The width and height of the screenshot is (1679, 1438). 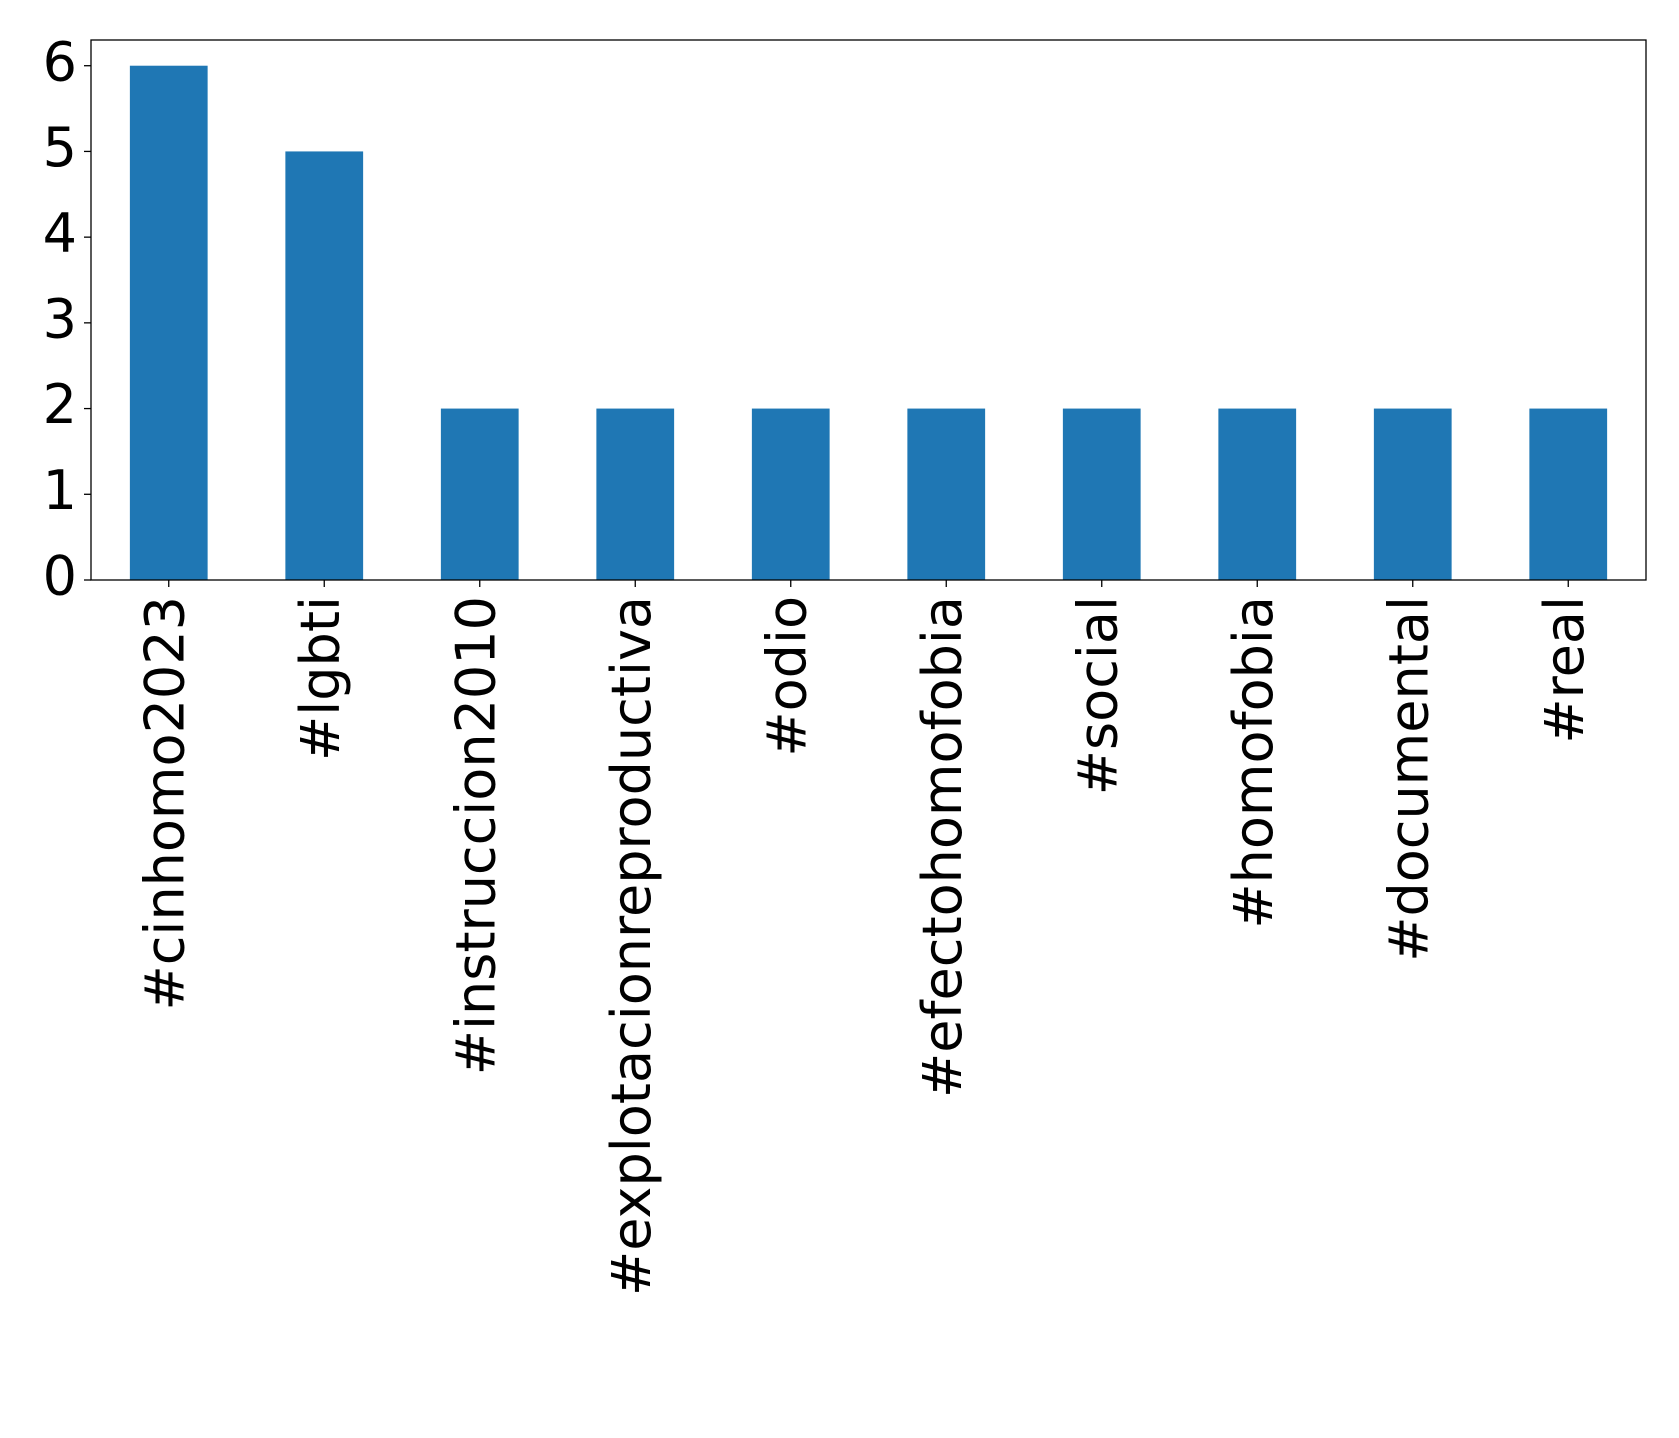 What do you see at coordinates (60, 576) in the screenshot?
I see `y-tick-label: 0` at bounding box center [60, 576].